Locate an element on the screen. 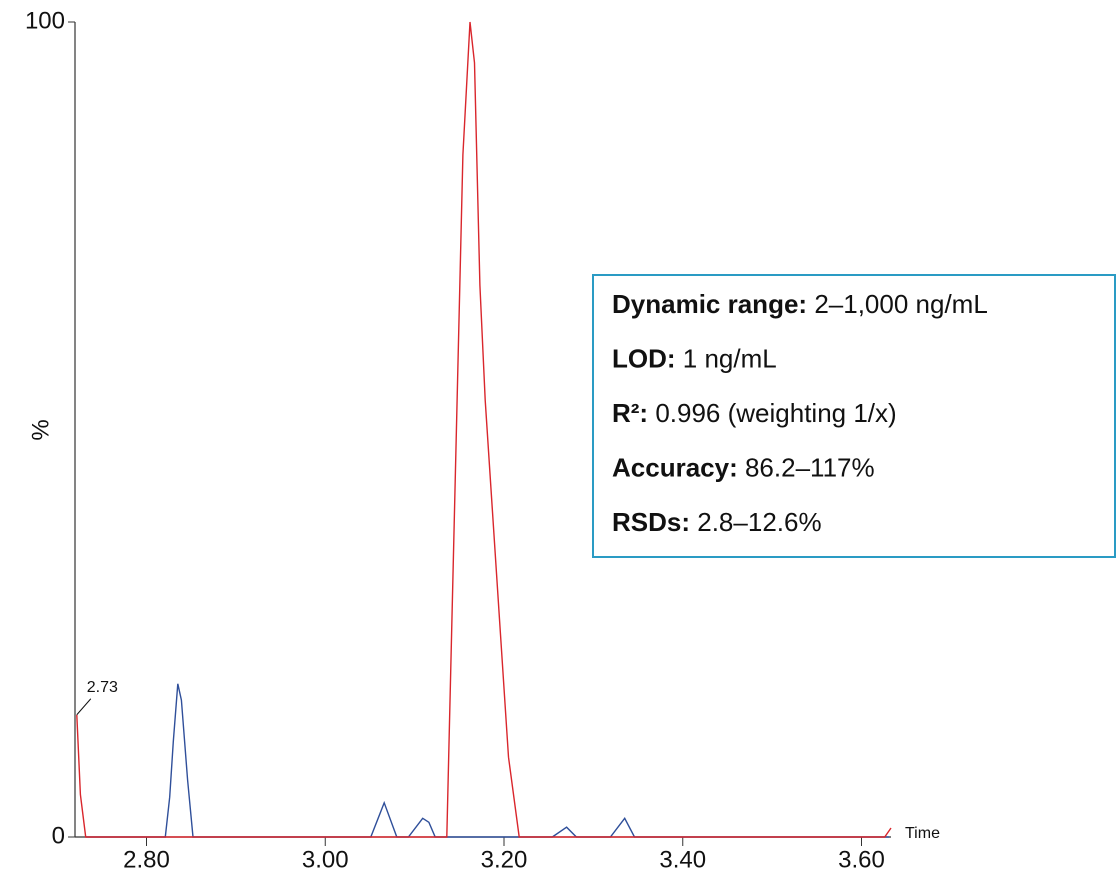 This screenshot has width=1116, height=883. annotation: 2.73 is located at coordinates (102, 687).